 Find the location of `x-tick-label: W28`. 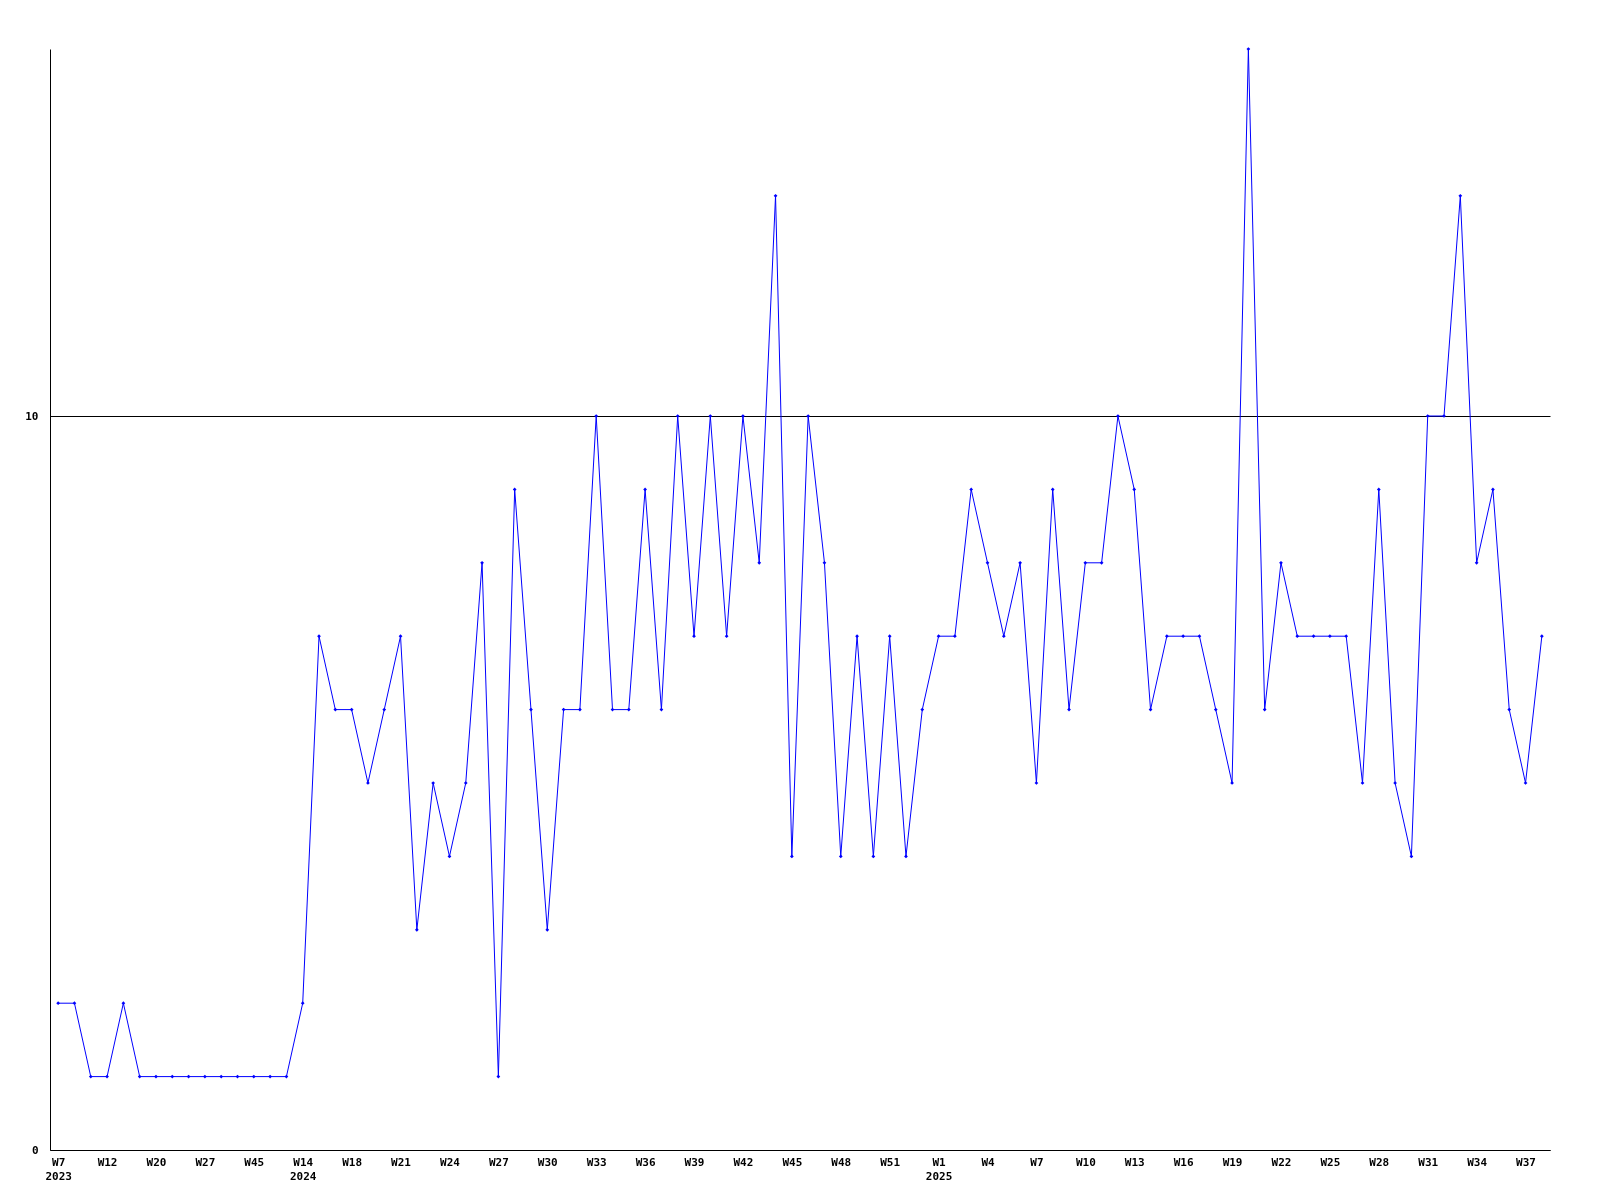

x-tick-label: W28 is located at coordinates (1379, 1162).